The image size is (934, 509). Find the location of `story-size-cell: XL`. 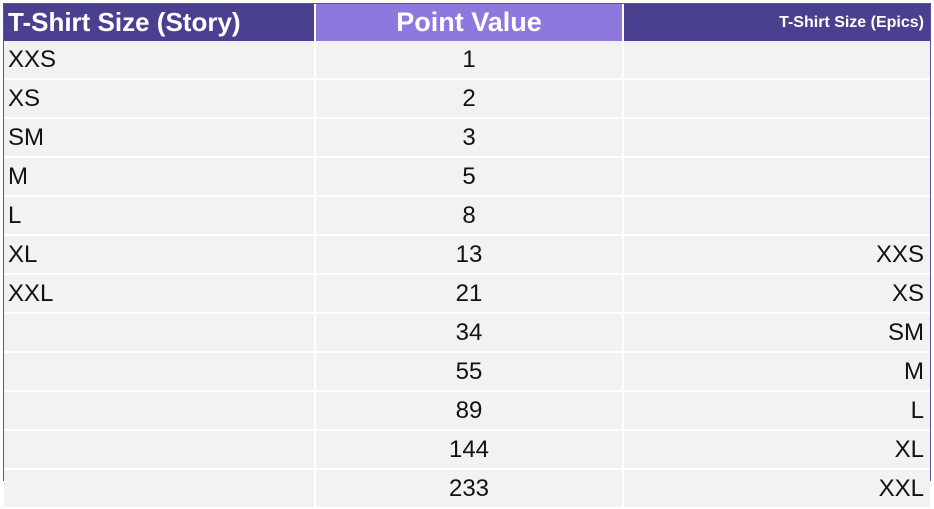

story-size-cell: XL is located at coordinates (160, 255).